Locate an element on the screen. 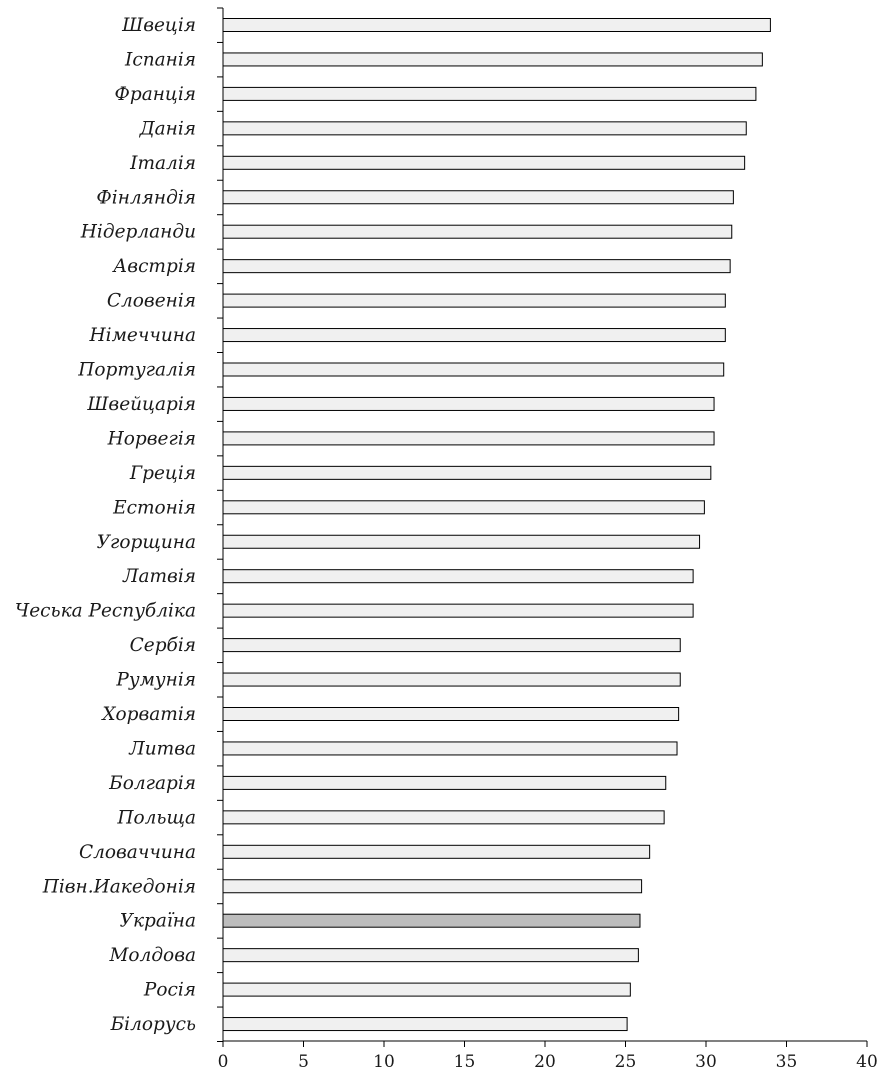 The width and height of the screenshot is (885, 1079). x-tick-label: 40 is located at coordinates (867, 1062).